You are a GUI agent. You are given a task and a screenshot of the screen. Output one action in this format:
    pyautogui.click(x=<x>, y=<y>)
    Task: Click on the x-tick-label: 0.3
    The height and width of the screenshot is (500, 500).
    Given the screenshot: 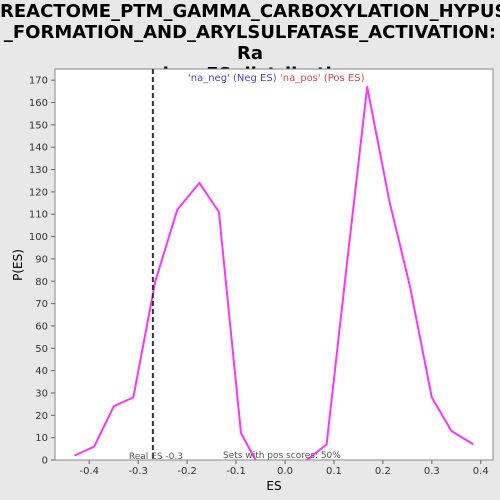 What is the action you would take?
    pyautogui.click(x=432, y=471)
    